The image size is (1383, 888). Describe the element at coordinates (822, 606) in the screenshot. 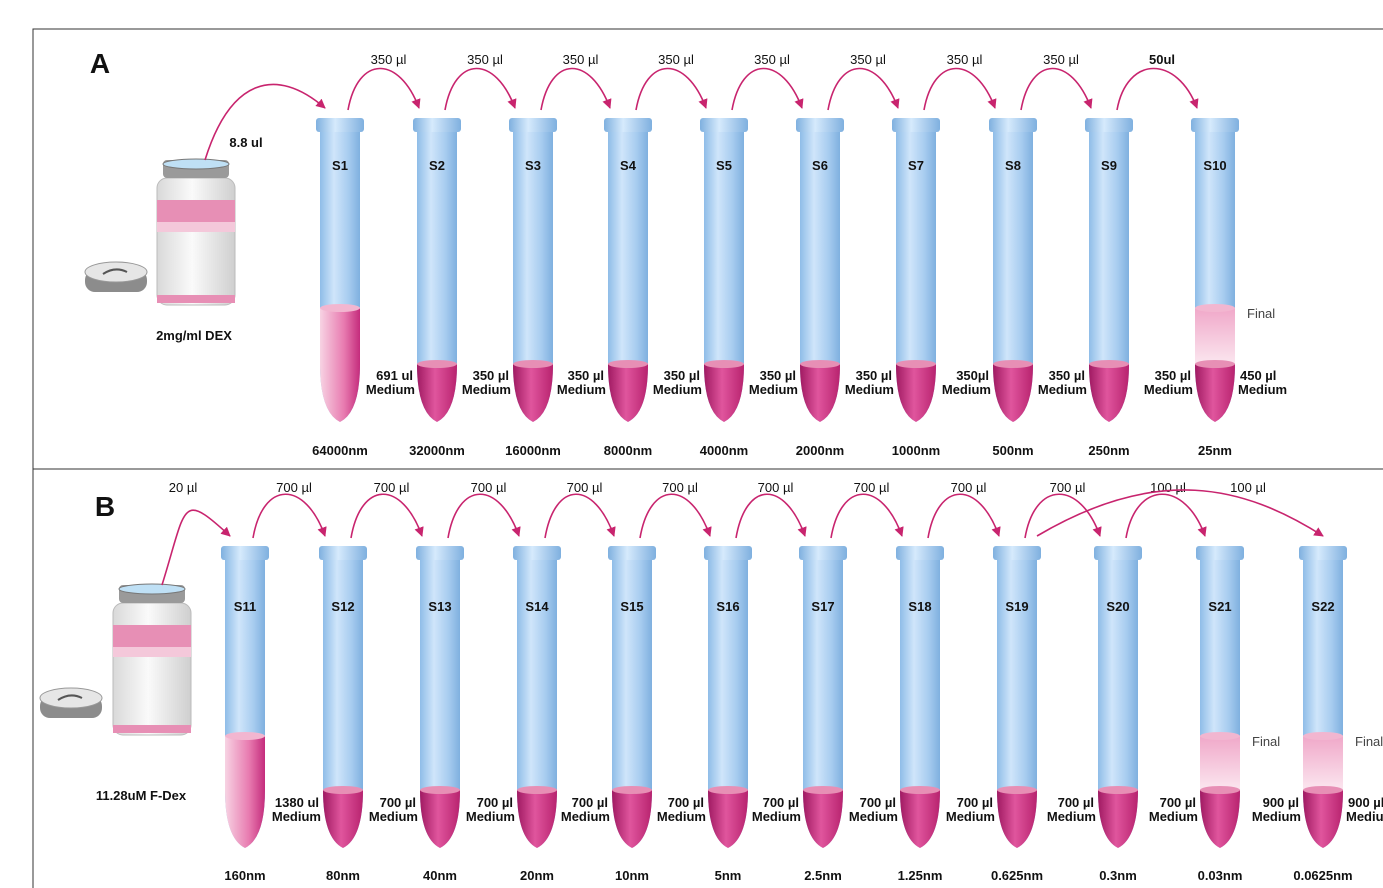

I see `tube-label: S17` at that location.